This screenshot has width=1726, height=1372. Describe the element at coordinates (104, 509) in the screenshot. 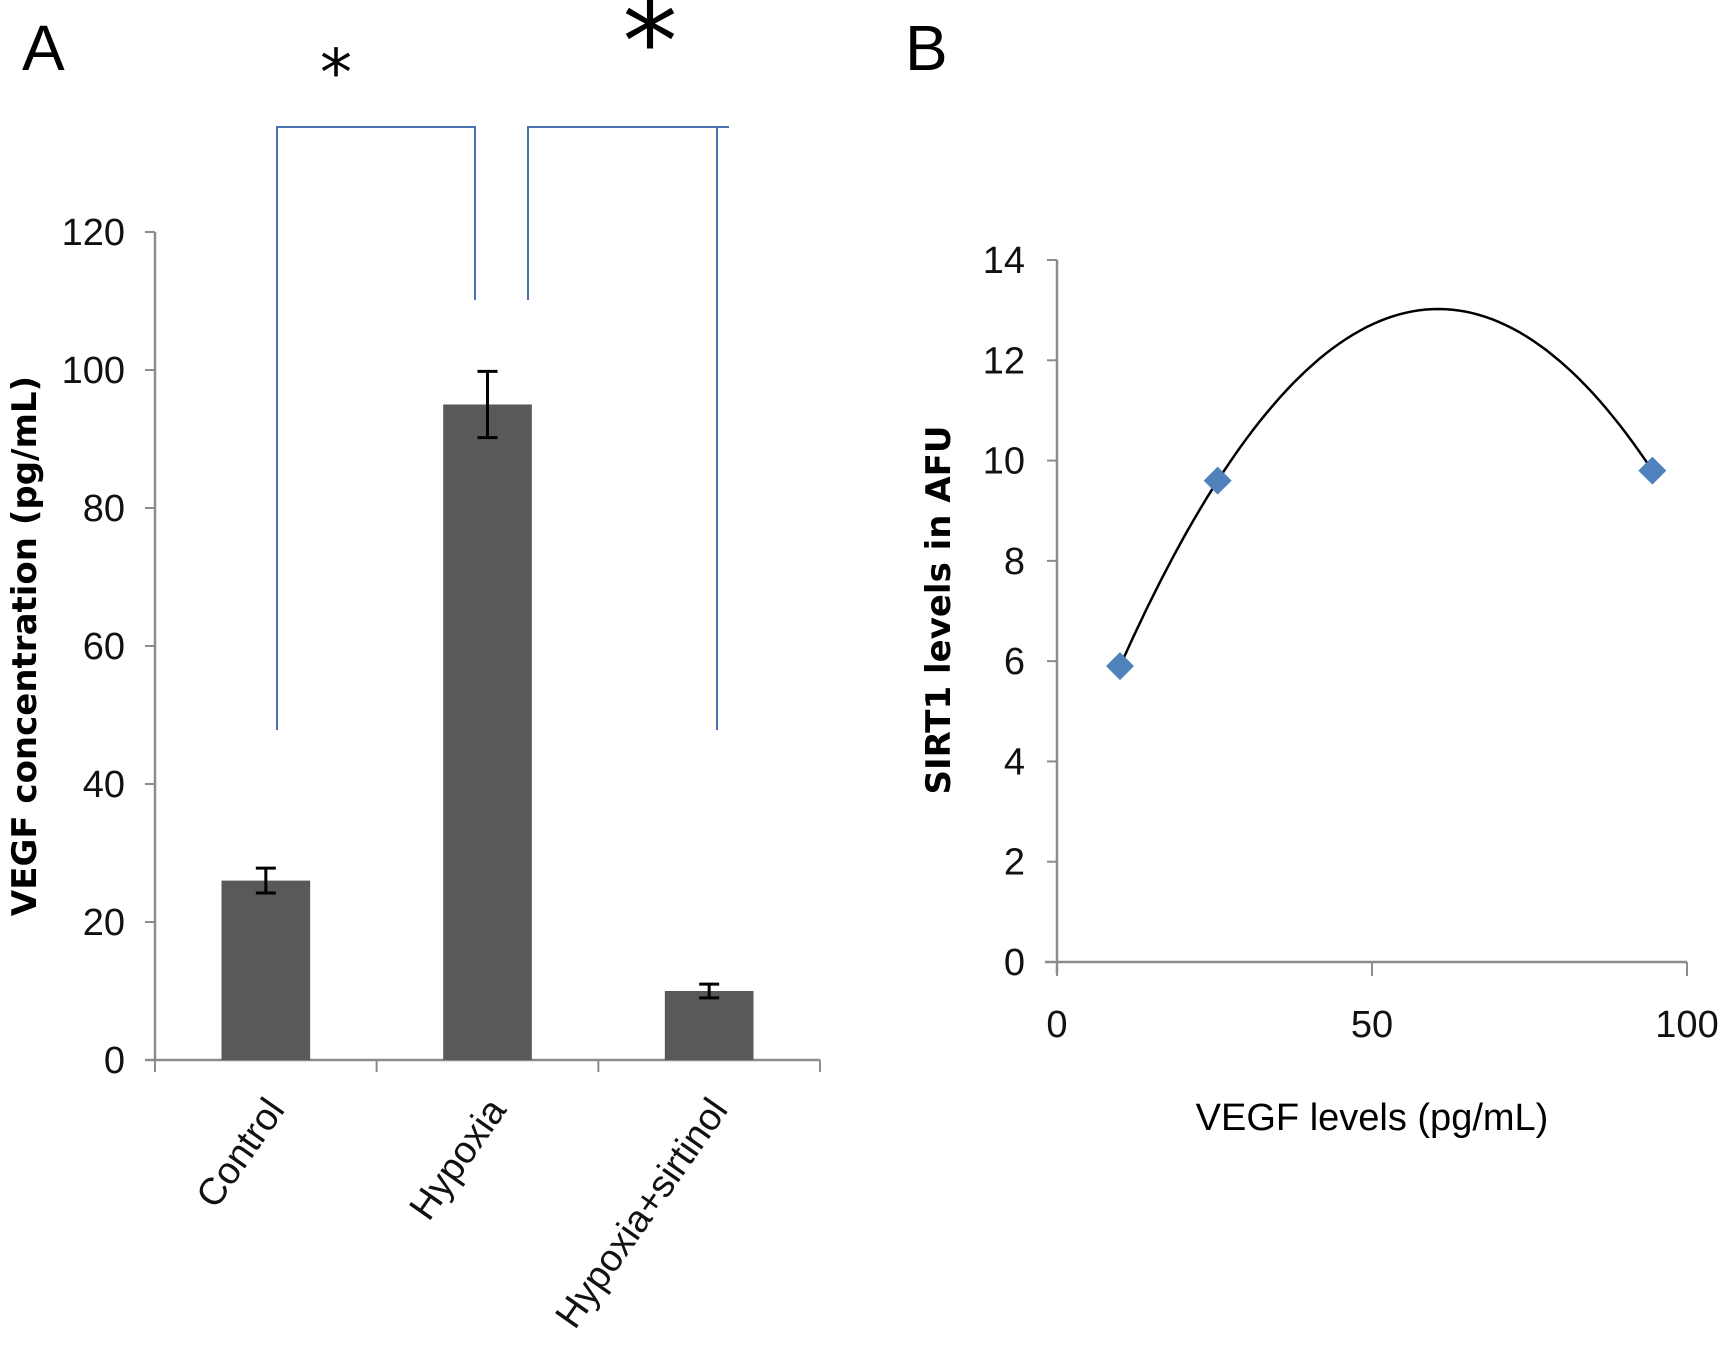

I see `panel-a-y-tick-label: 80` at that location.